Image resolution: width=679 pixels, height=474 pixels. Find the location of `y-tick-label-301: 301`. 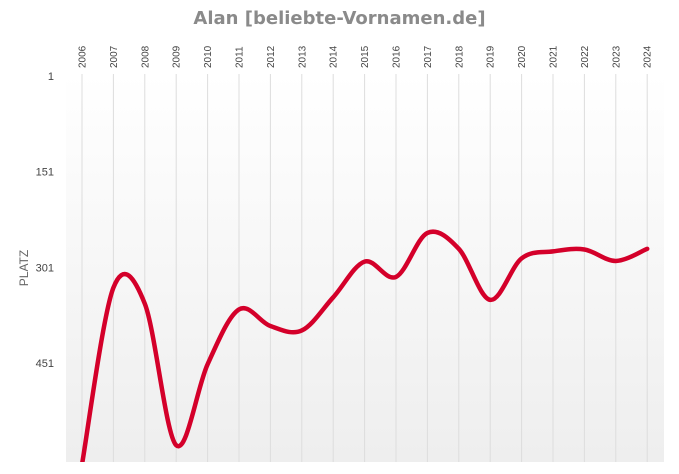

y-tick-label-301: 301 is located at coordinates (45, 268).